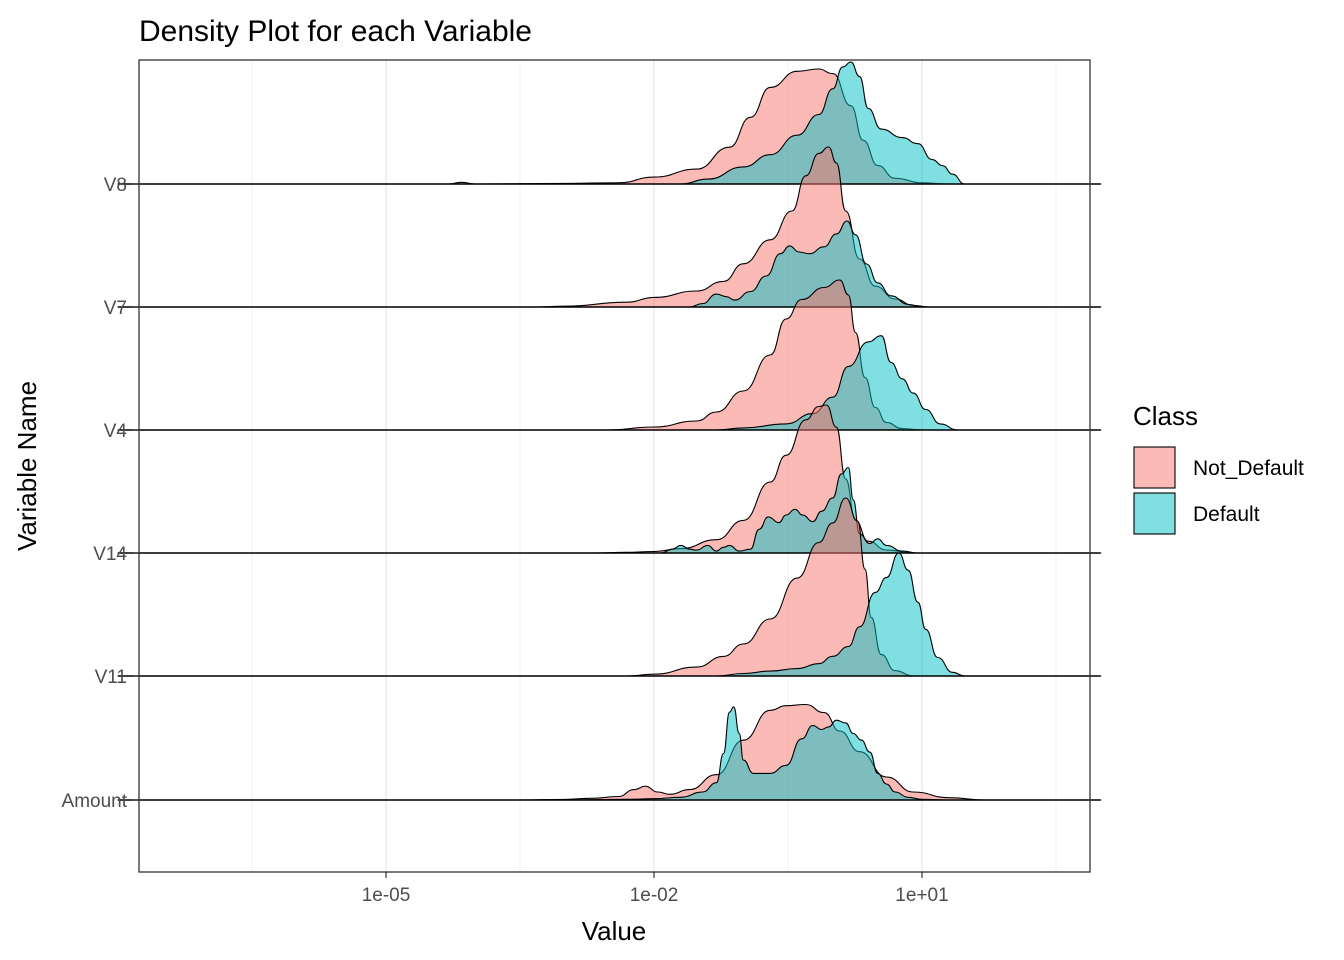 This screenshot has width=1344, height=960. I want to click on ridge-v8, so click(609, 123).